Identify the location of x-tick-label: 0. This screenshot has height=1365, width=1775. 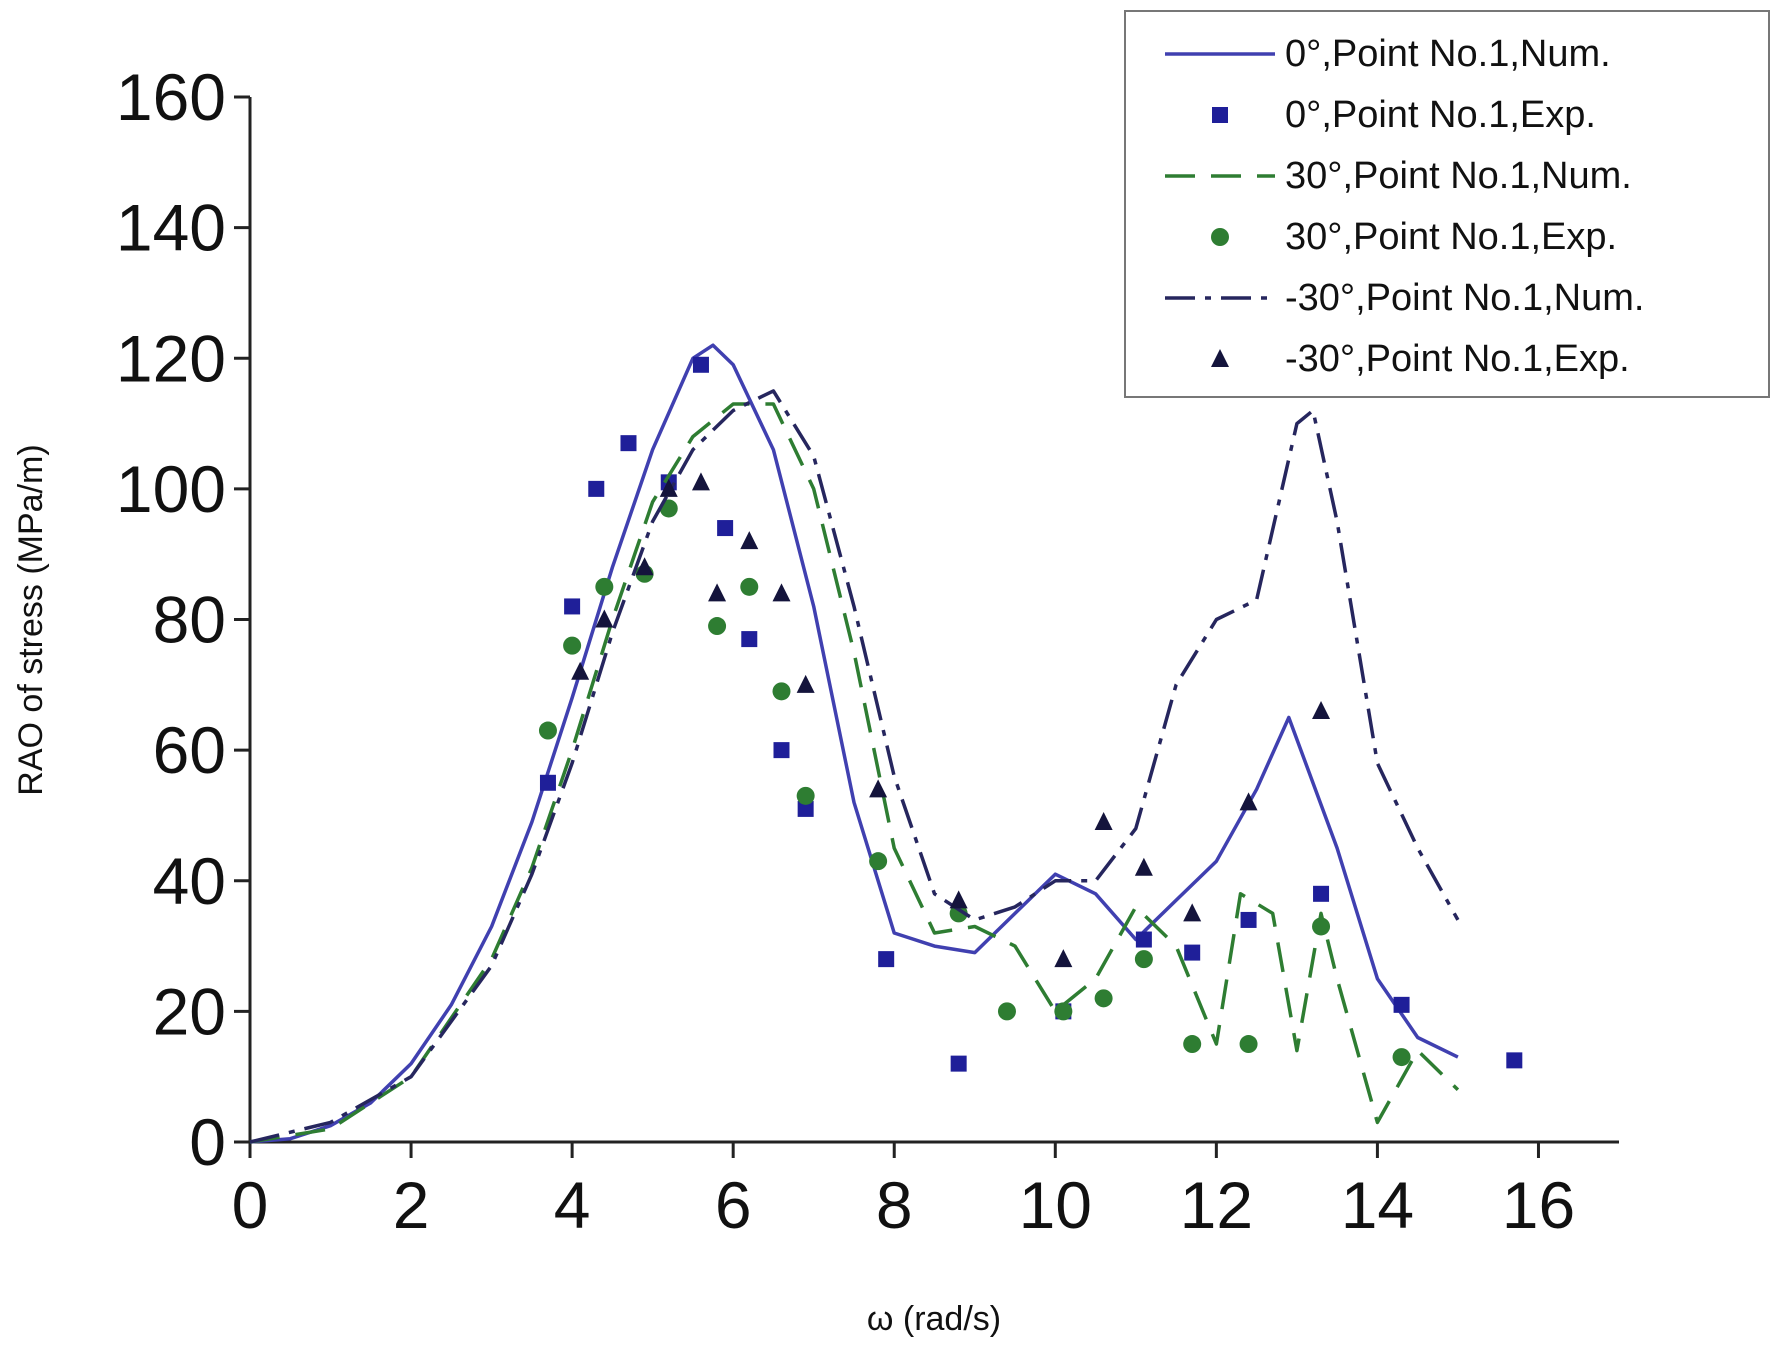
(250, 1205).